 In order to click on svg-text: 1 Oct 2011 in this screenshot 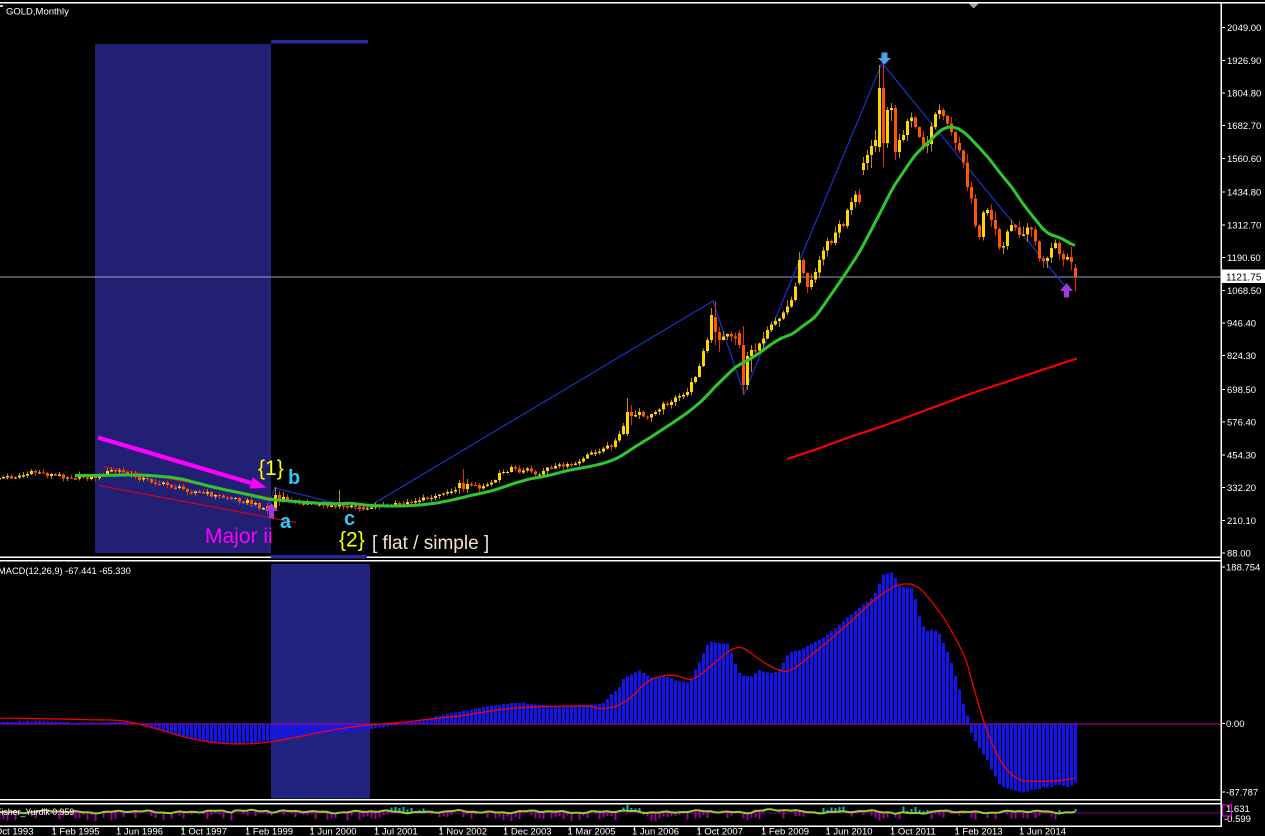, I will do `click(913, 831)`.